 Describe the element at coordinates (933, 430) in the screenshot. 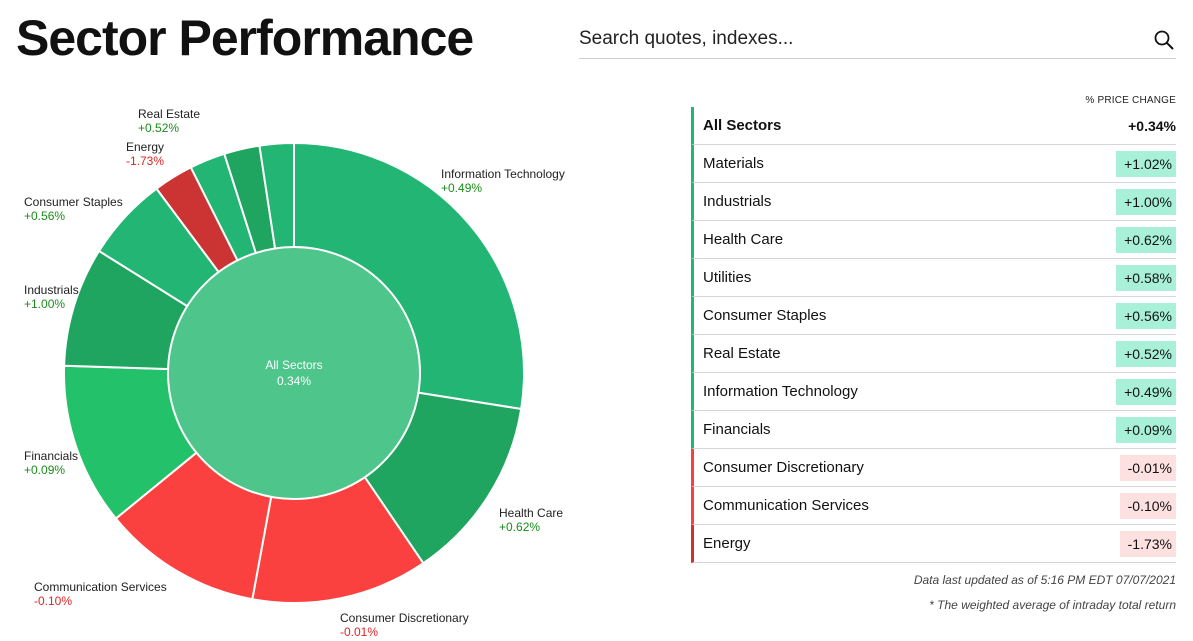

I see `table-row: Financials +0.09%` at that location.